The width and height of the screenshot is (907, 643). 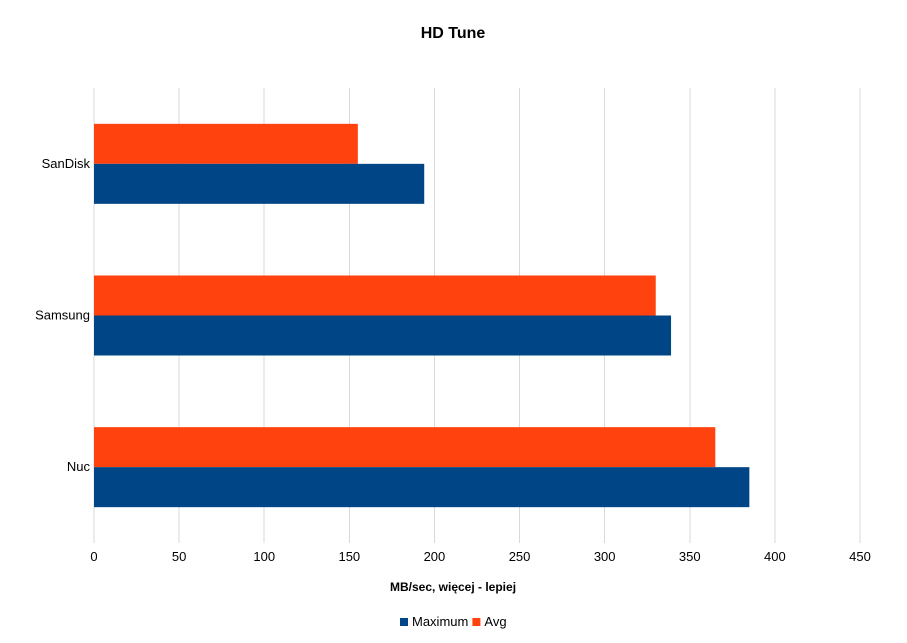 I want to click on x-tick-label: 250, so click(x=520, y=556).